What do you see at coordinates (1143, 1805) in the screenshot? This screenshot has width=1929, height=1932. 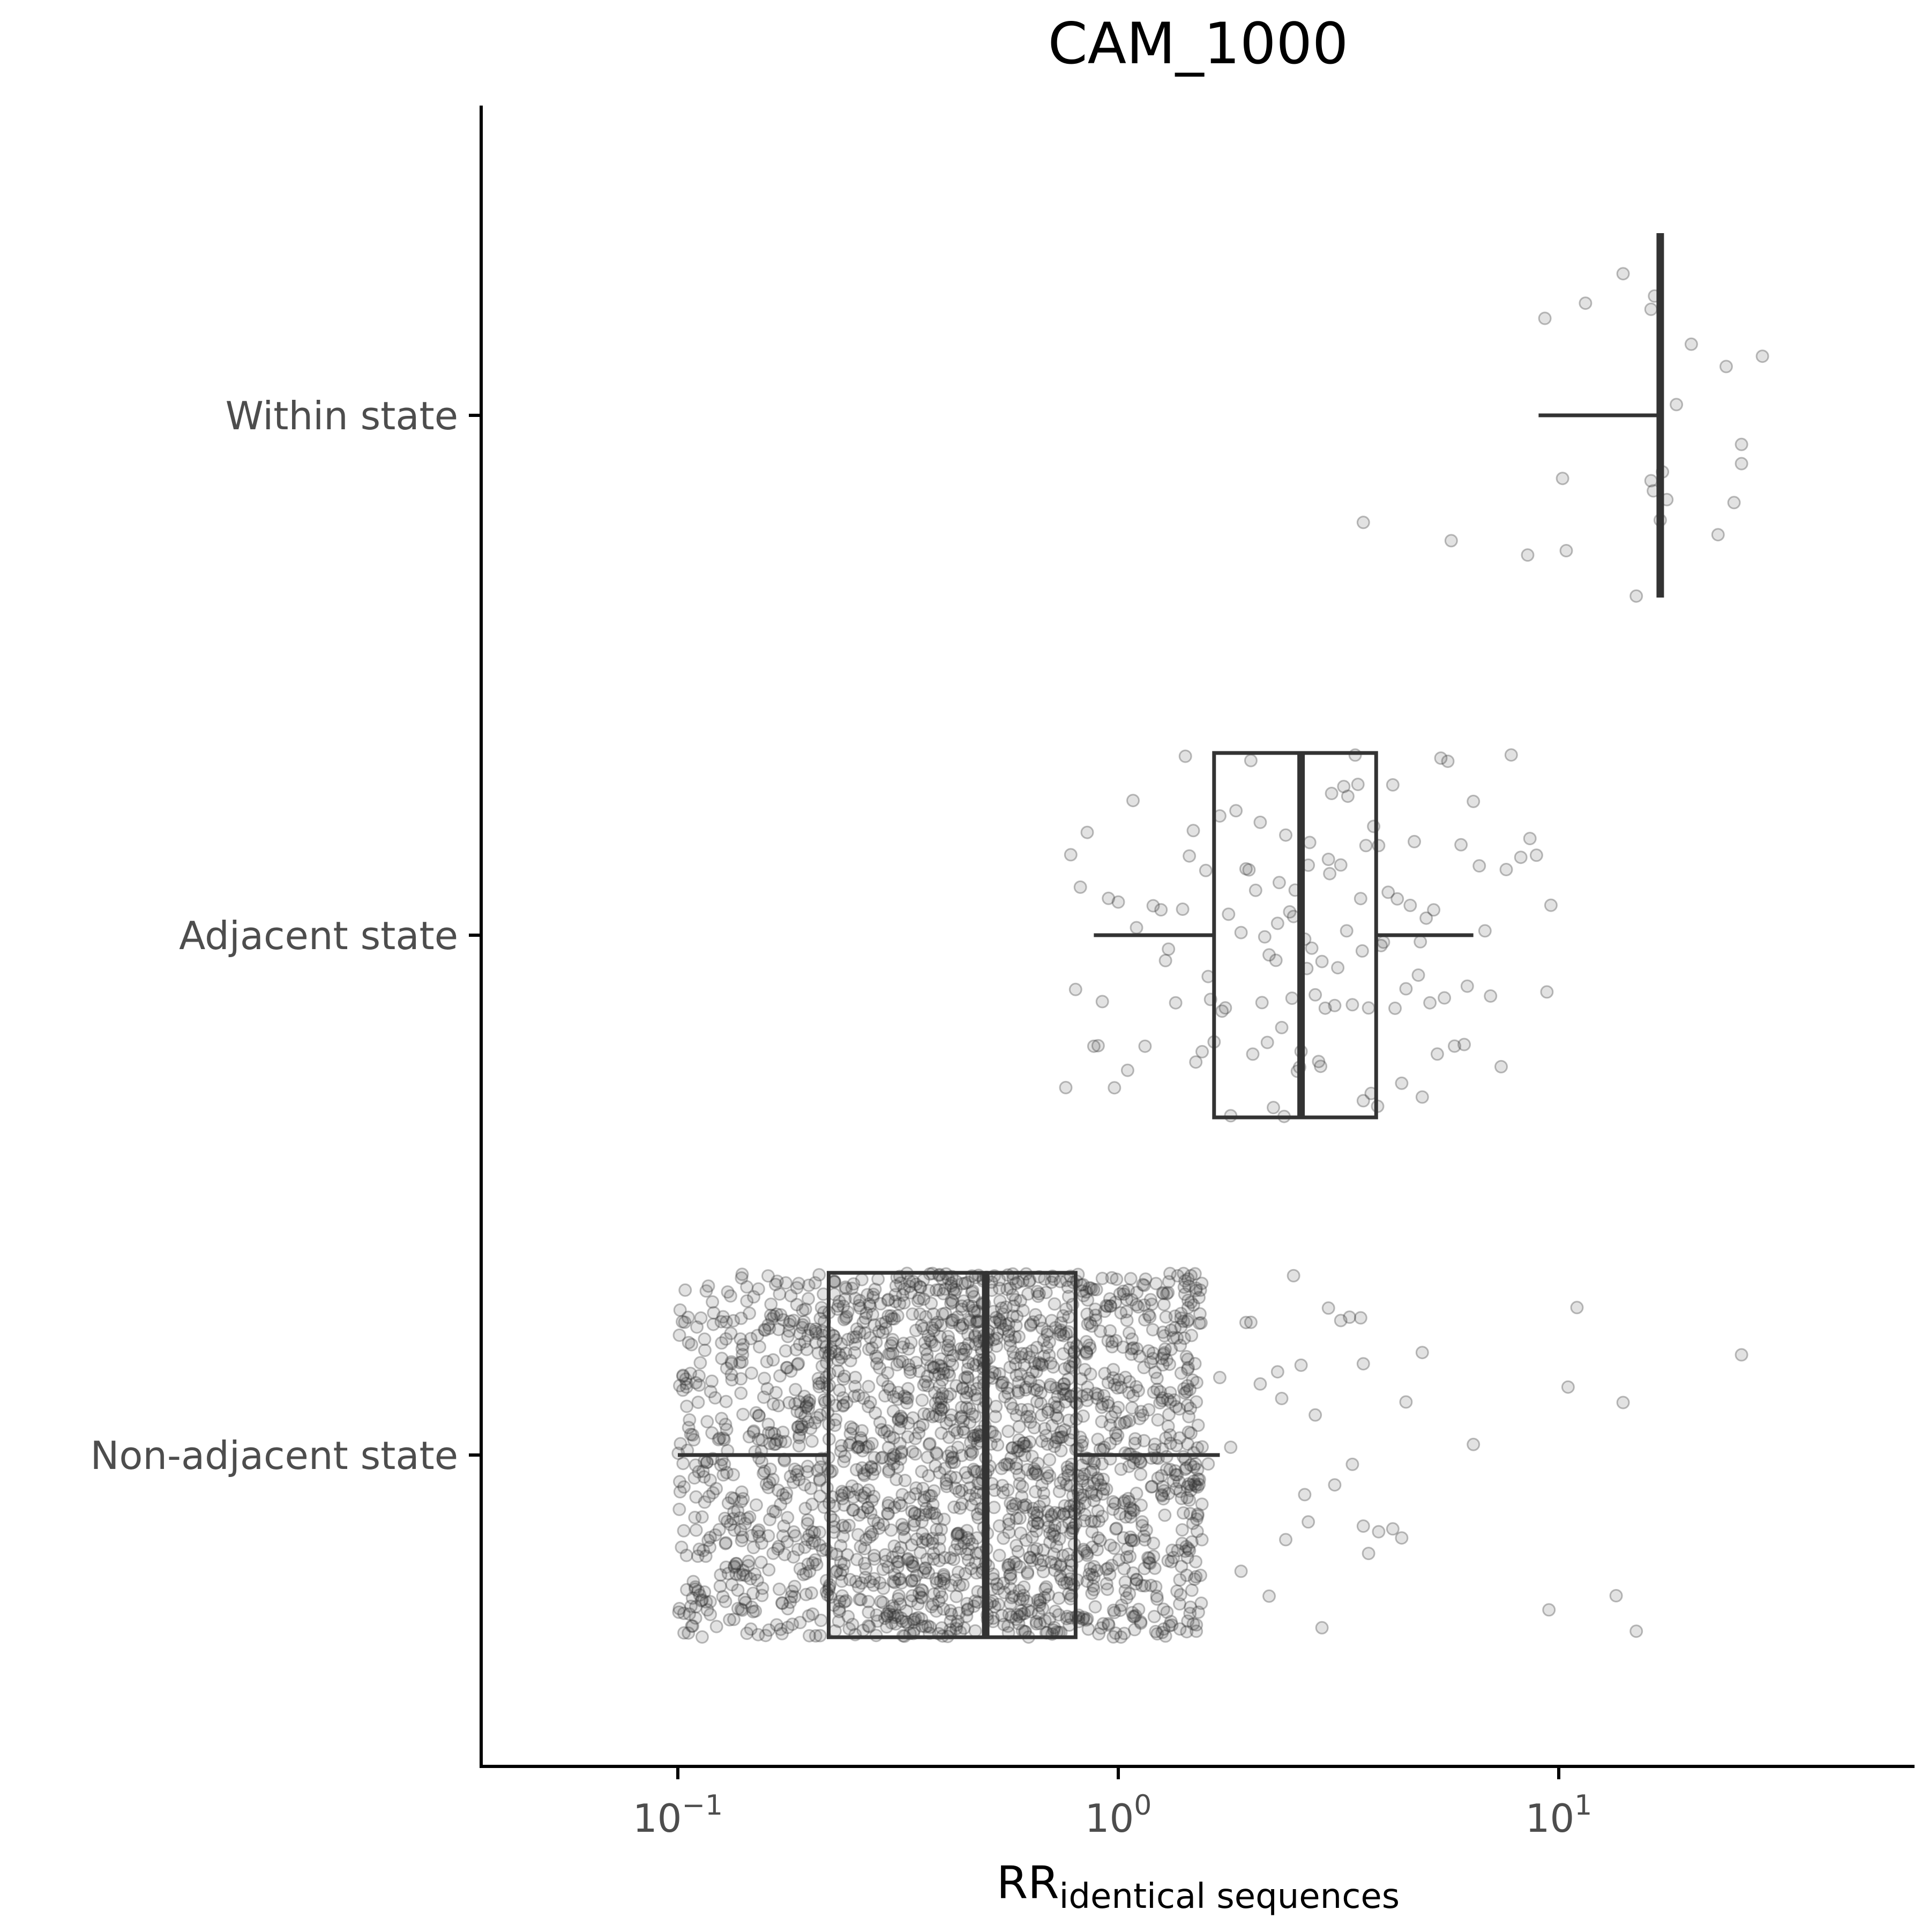 I see `x-tick-0-label-exp: 0` at bounding box center [1143, 1805].